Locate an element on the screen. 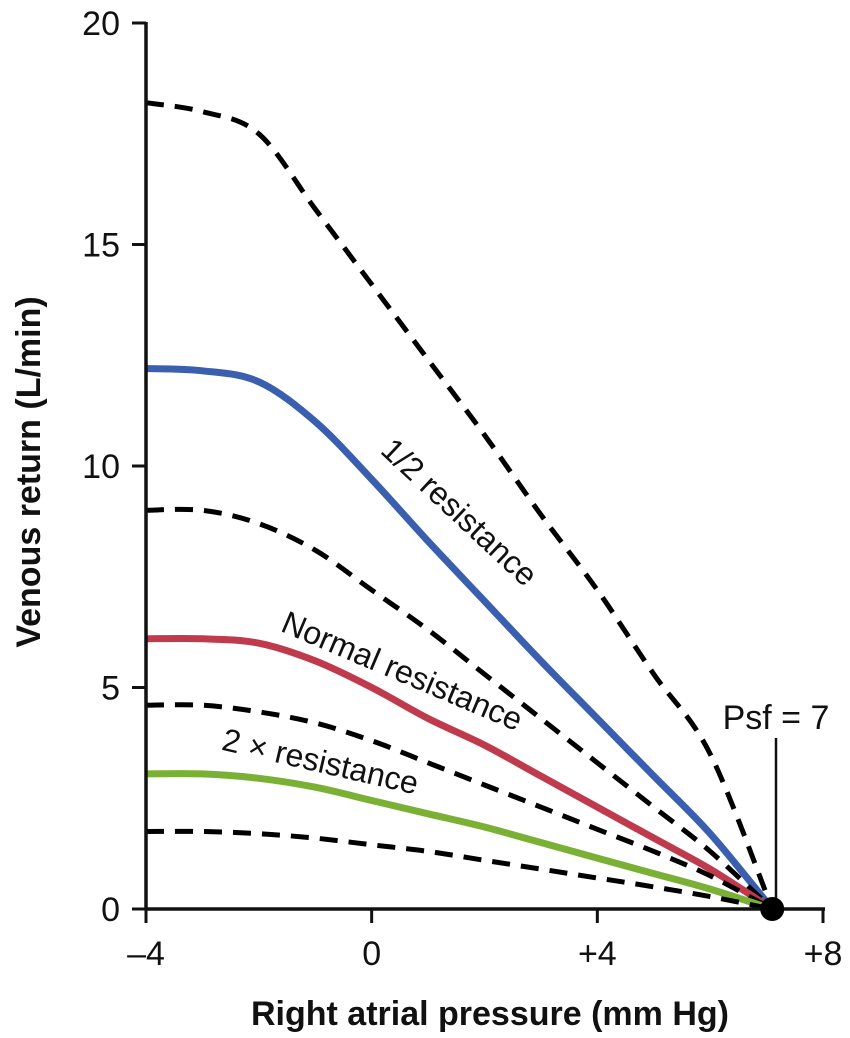  marker-layer is located at coordinates (772, 909).